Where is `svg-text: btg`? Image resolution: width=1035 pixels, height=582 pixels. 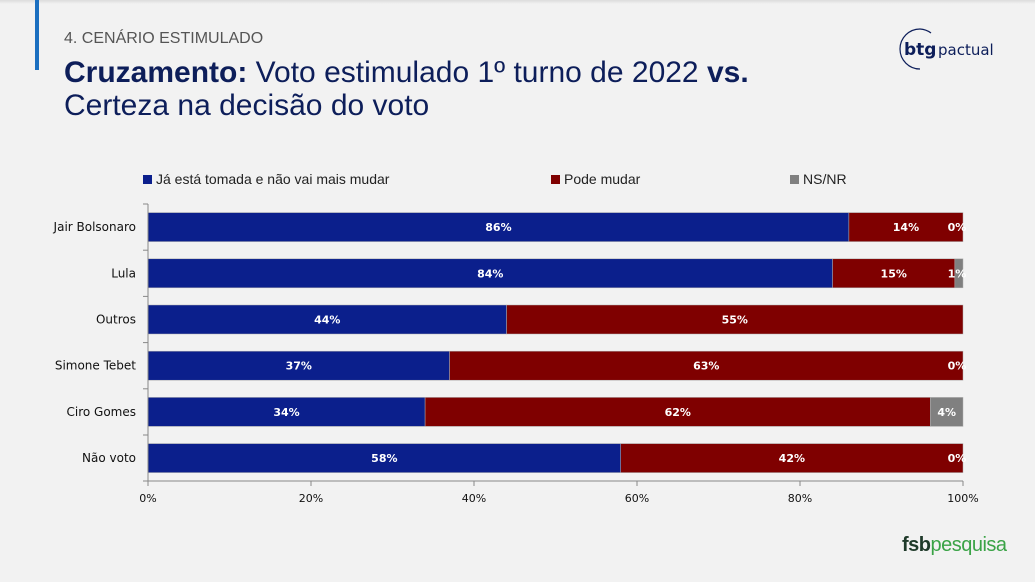
svg-text: btg is located at coordinates (920, 50).